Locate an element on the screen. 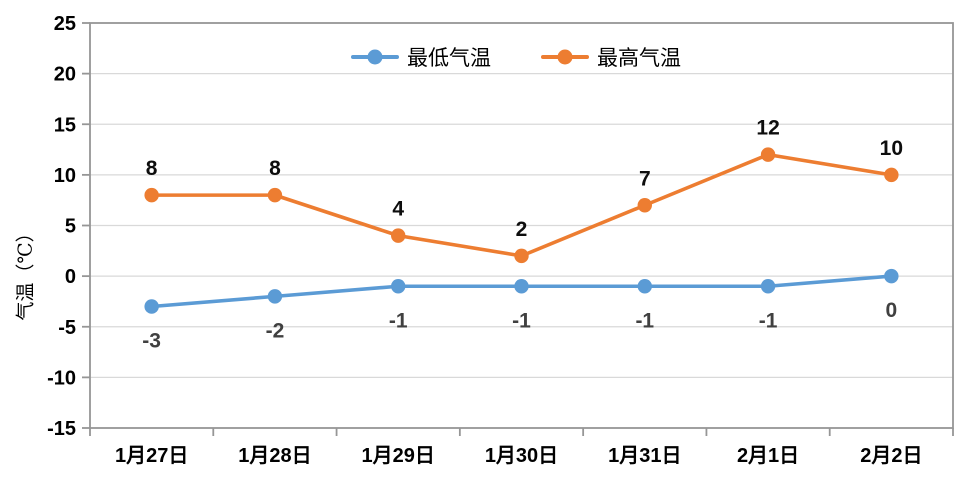 Image resolution: width=972 pixels, height=477 pixels. x-category-label: 2月1日 is located at coordinates (768, 456).